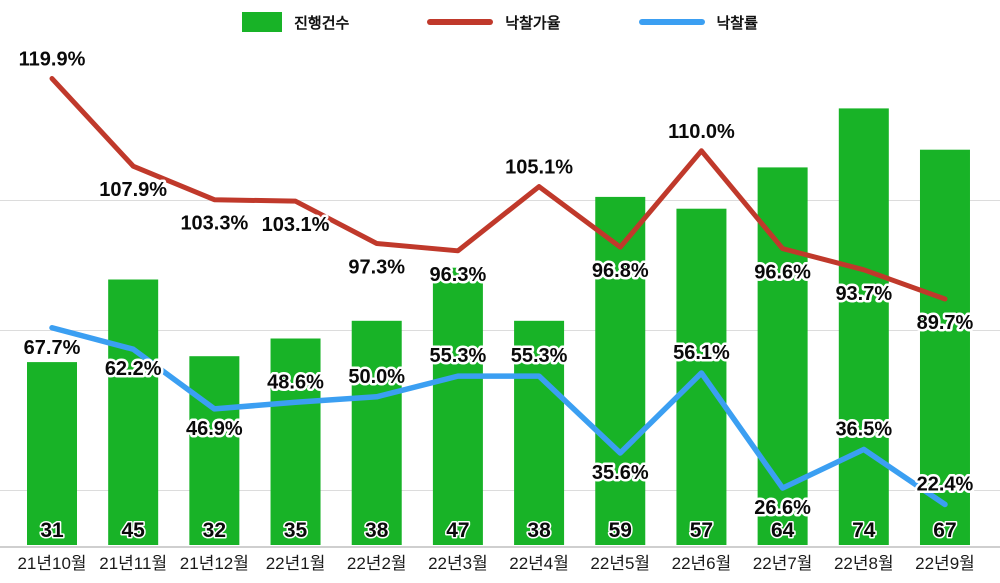 This screenshot has width=1000, height=583. I want to click on price-rate-label: 103.1%, so click(296, 225).